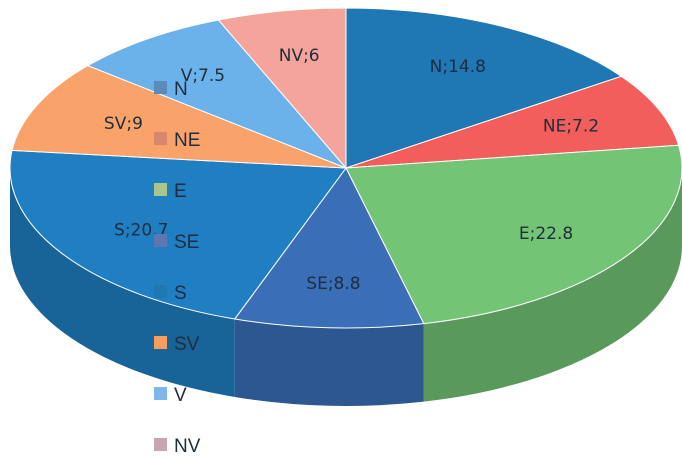  What do you see at coordinates (160, 87) in the screenshot?
I see `legend-swatch-N` at bounding box center [160, 87].